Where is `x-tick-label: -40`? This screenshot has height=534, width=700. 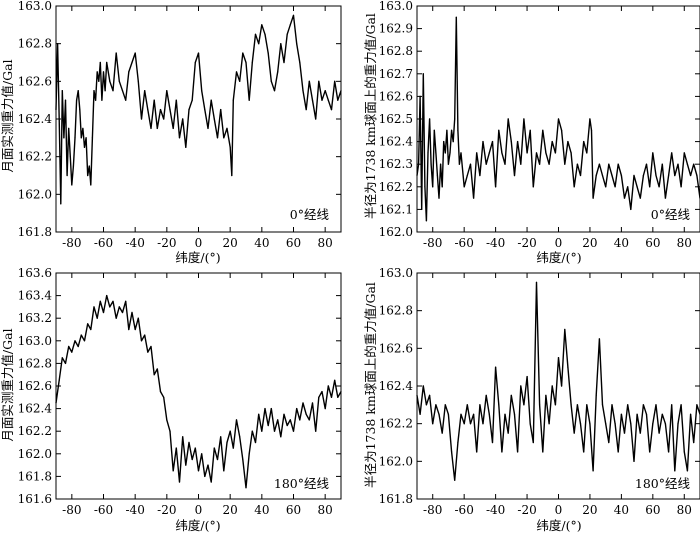
x-tick-label: -40 is located at coordinates (135, 243).